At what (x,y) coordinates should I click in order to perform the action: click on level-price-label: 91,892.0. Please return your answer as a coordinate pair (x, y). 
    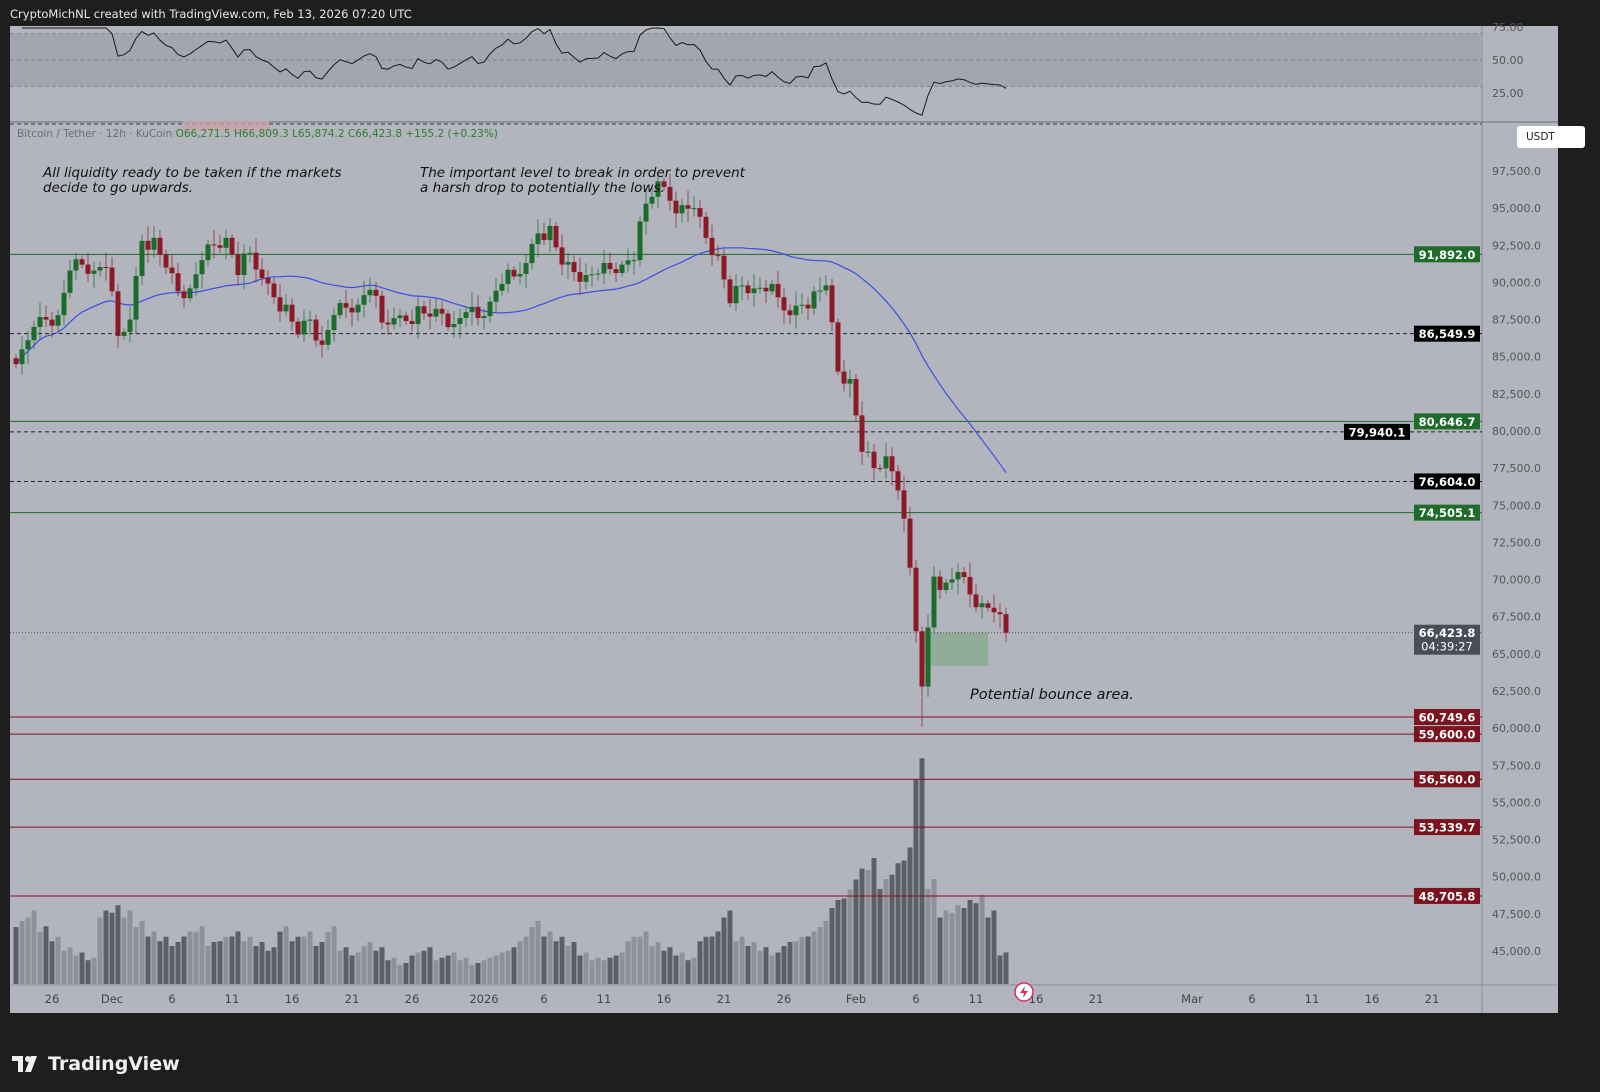
    Looking at the image, I should click on (1447, 255).